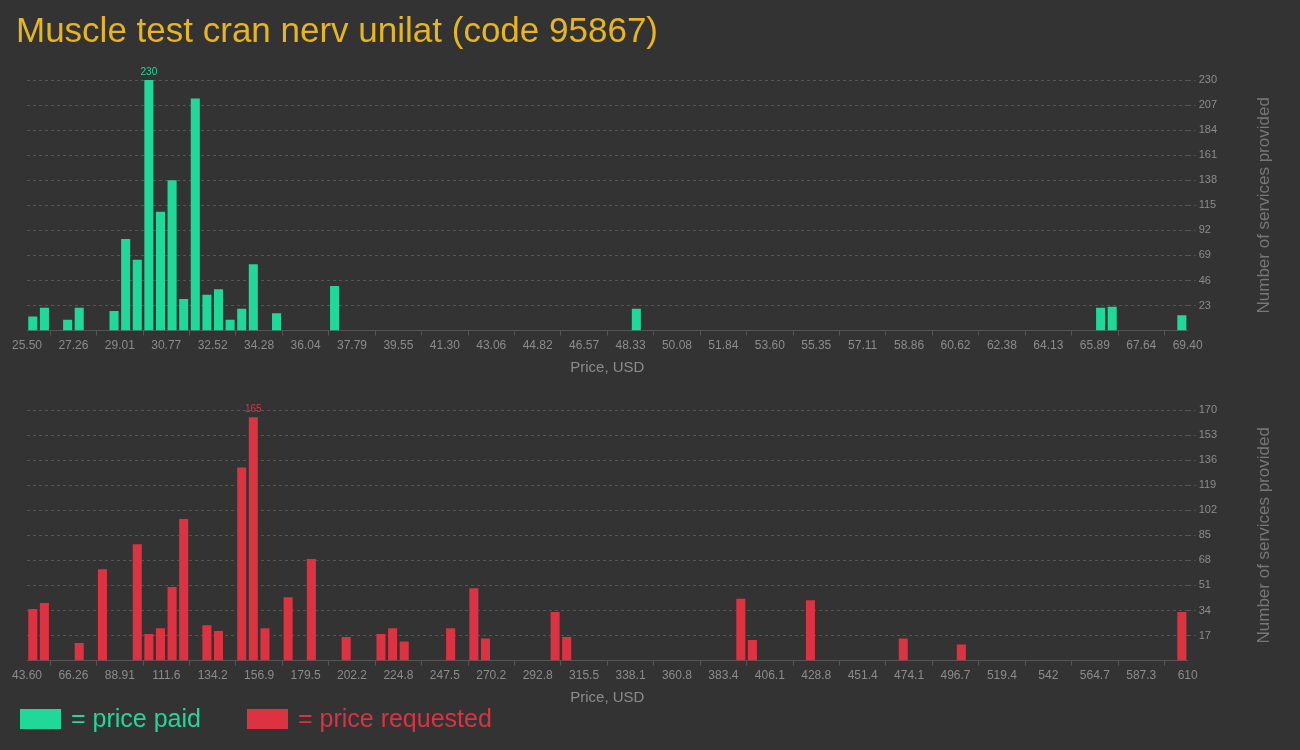  I want to click on y-tick-label: 102, so click(1208, 509).